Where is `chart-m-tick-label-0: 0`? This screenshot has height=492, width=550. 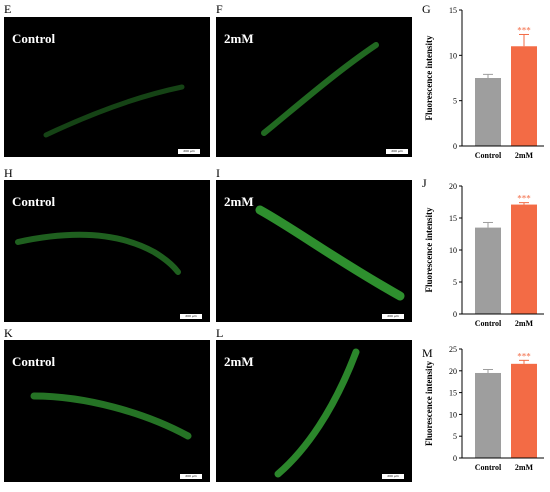 chart-m-tick-label-0: 0 is located at coordinates (455, 458).